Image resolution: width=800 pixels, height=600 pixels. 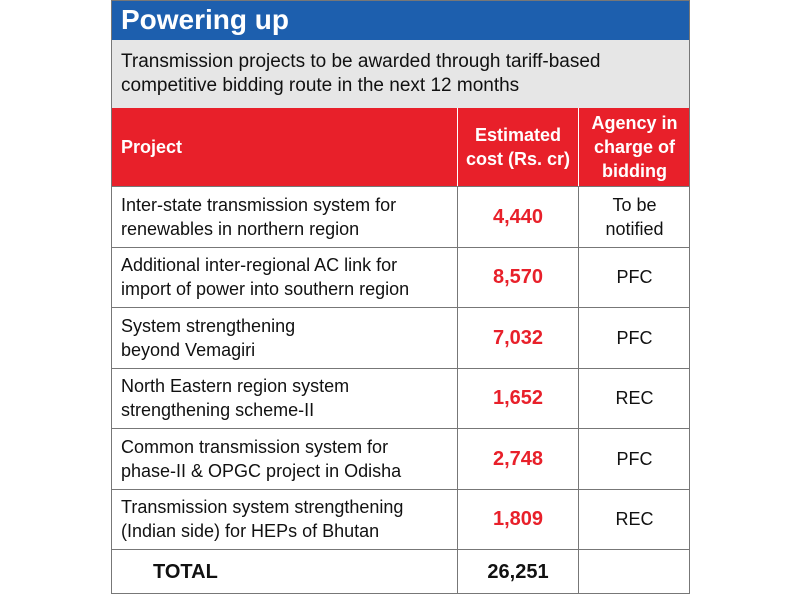 What do you see at coordinates (262, 507) in the screenshot?
I see `project-line: Transmission system strengthening` at bounding box center [262, 507].